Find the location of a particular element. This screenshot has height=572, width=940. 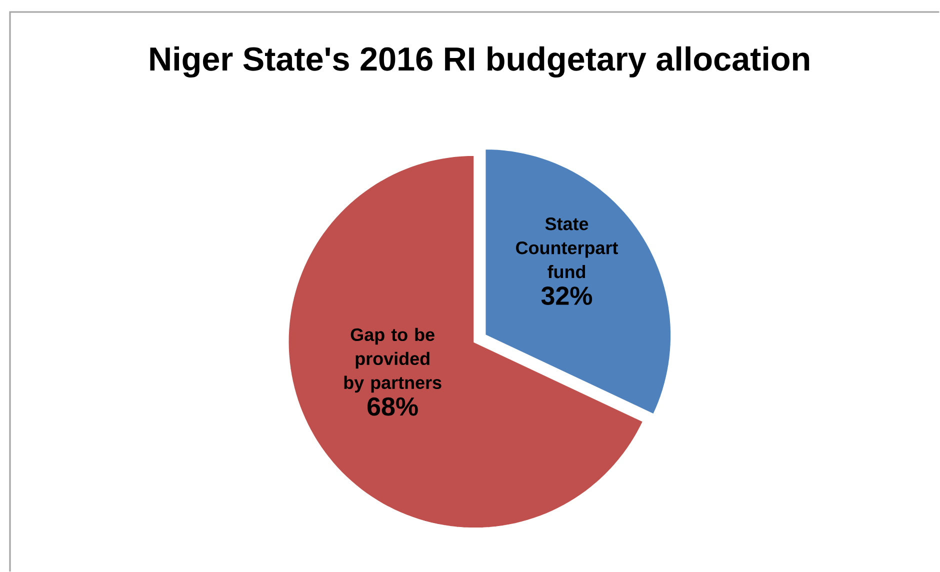

data-label: 32% is located at coordinates (566, 295).